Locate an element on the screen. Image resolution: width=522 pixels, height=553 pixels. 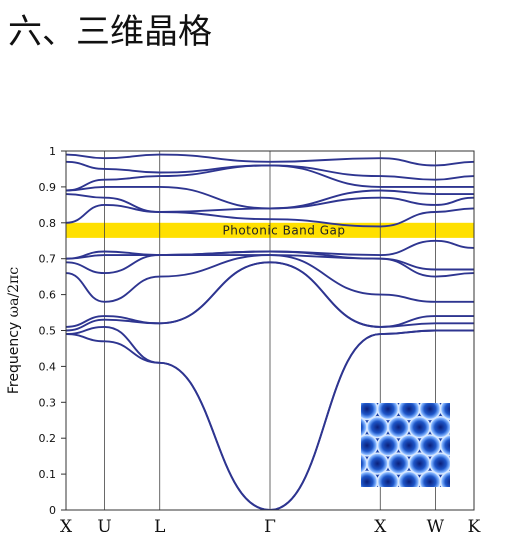
inverse-opal-crystal-image is located at coordinates (405, 445).